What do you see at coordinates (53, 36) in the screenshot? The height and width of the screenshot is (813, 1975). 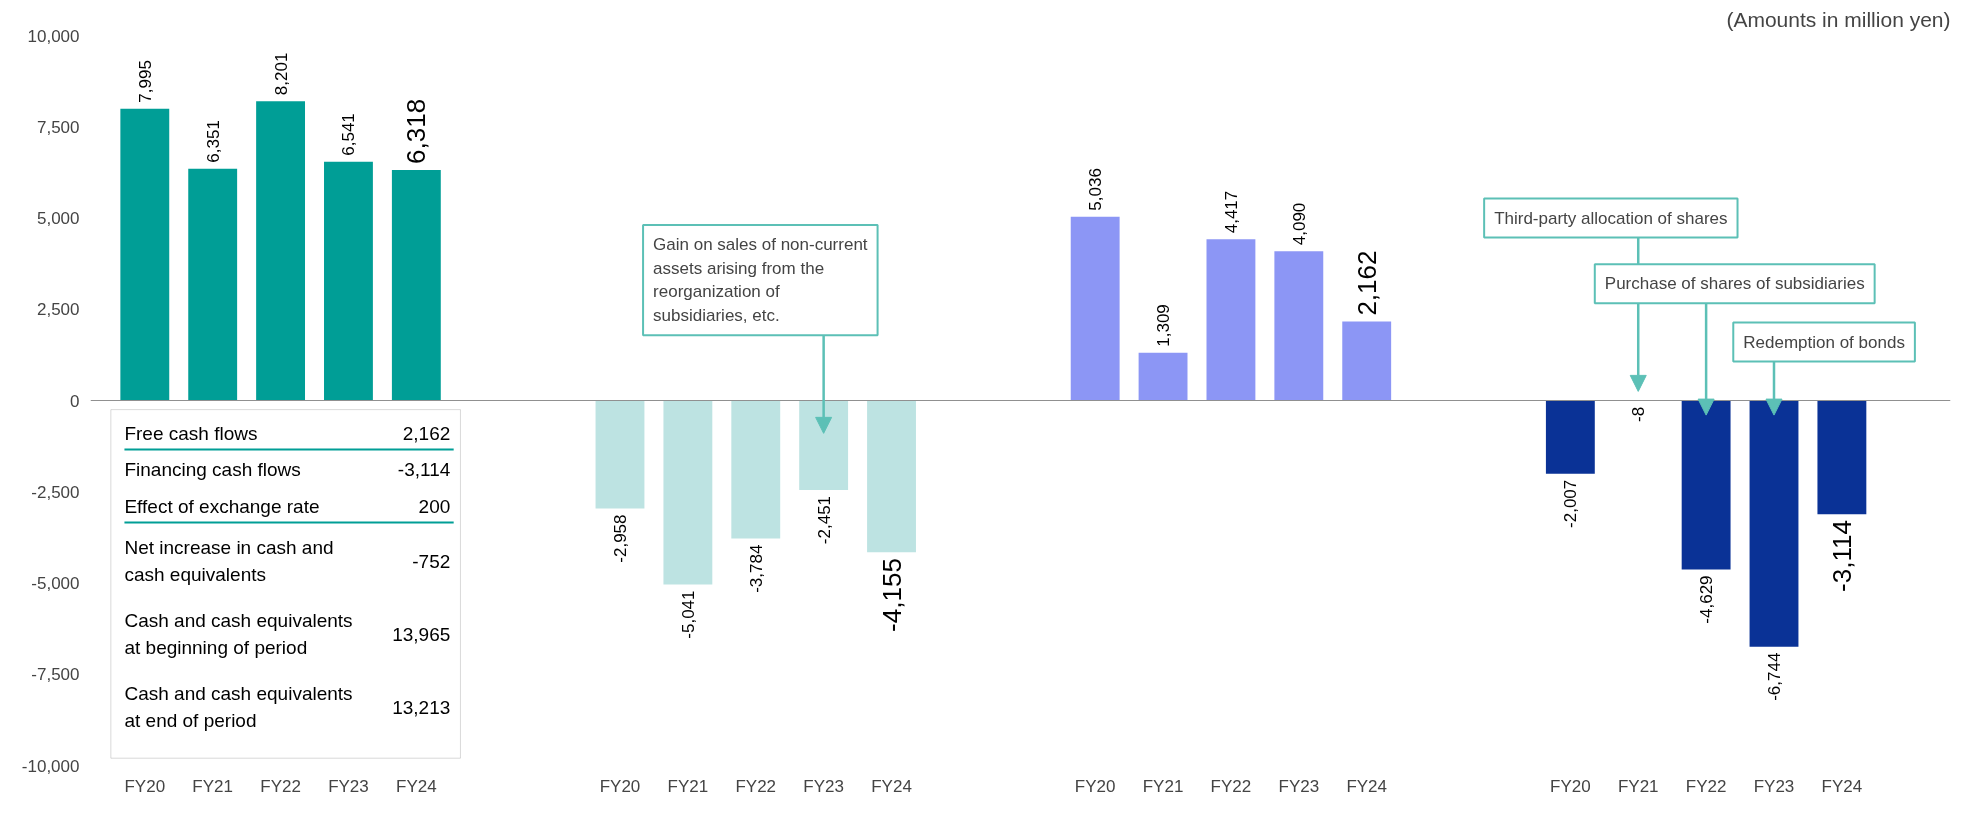 I see `y-tick-label: 10,000` at bounding box center [53, 36].